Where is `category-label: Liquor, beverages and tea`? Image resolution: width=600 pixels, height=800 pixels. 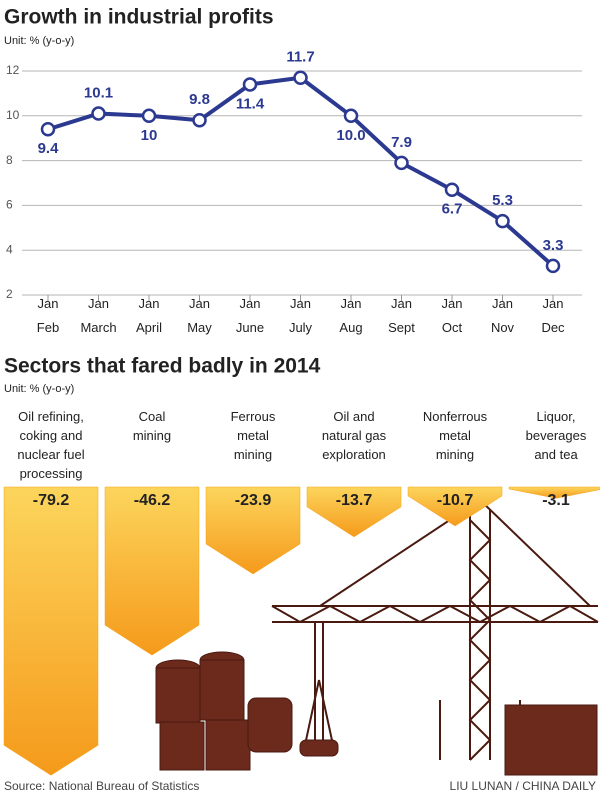 category-label: Liquor, beverages and tea is located at coordinates (556, 435).